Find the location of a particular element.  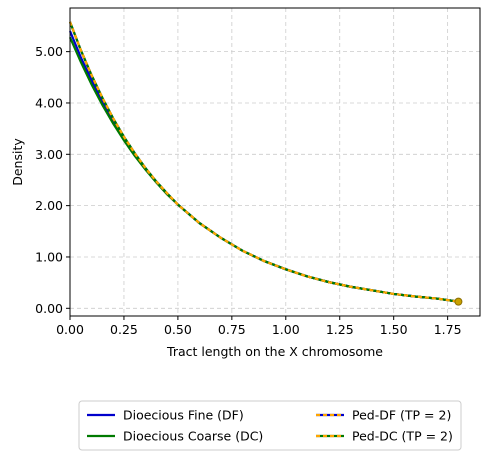

x-tick-label: 0.50 is located at coordinates (178, 329).